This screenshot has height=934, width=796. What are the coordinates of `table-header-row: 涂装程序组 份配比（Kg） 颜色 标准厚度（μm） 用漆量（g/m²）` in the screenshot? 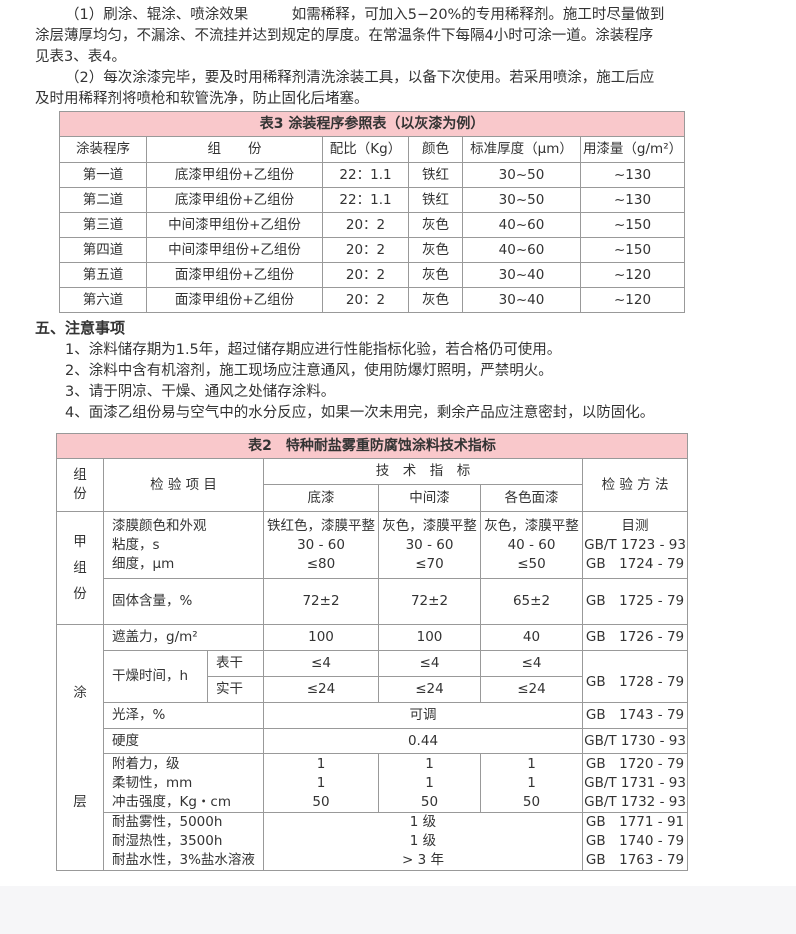 It's located at (372, 149).